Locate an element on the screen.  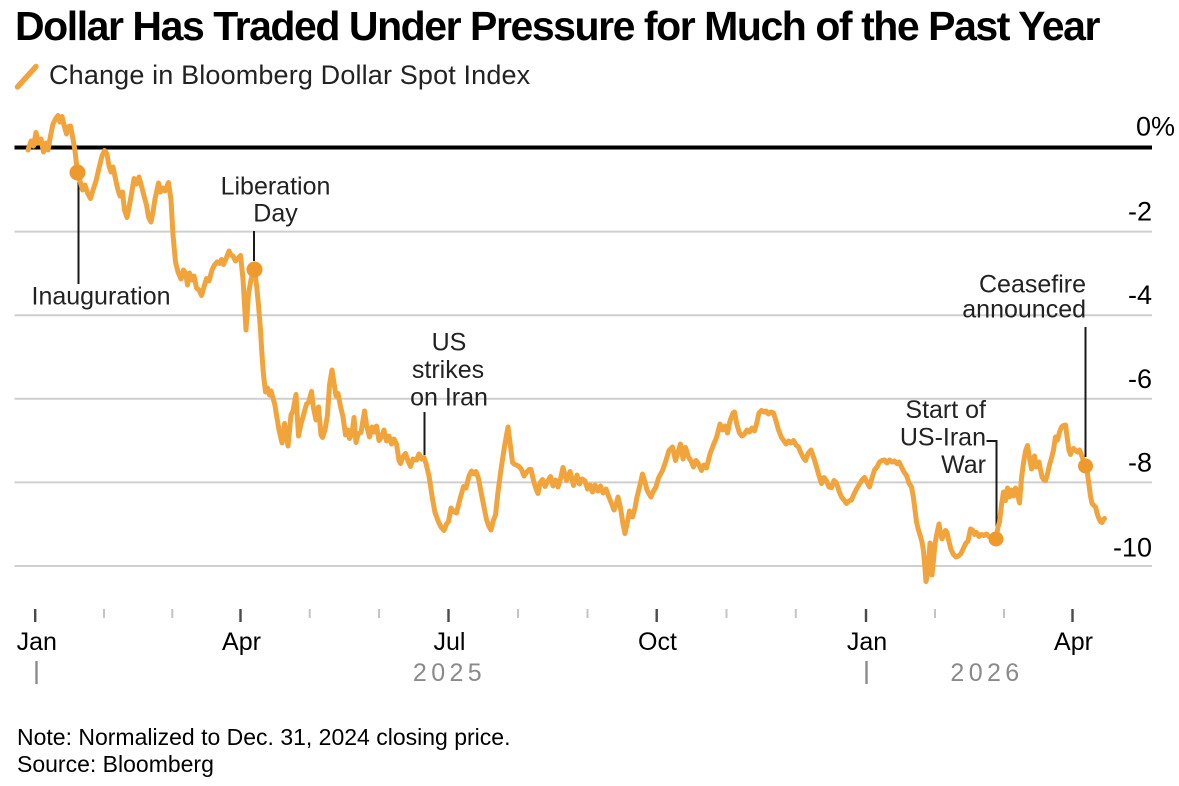
svg-text: -2 is located at coordinates (1140, 212).